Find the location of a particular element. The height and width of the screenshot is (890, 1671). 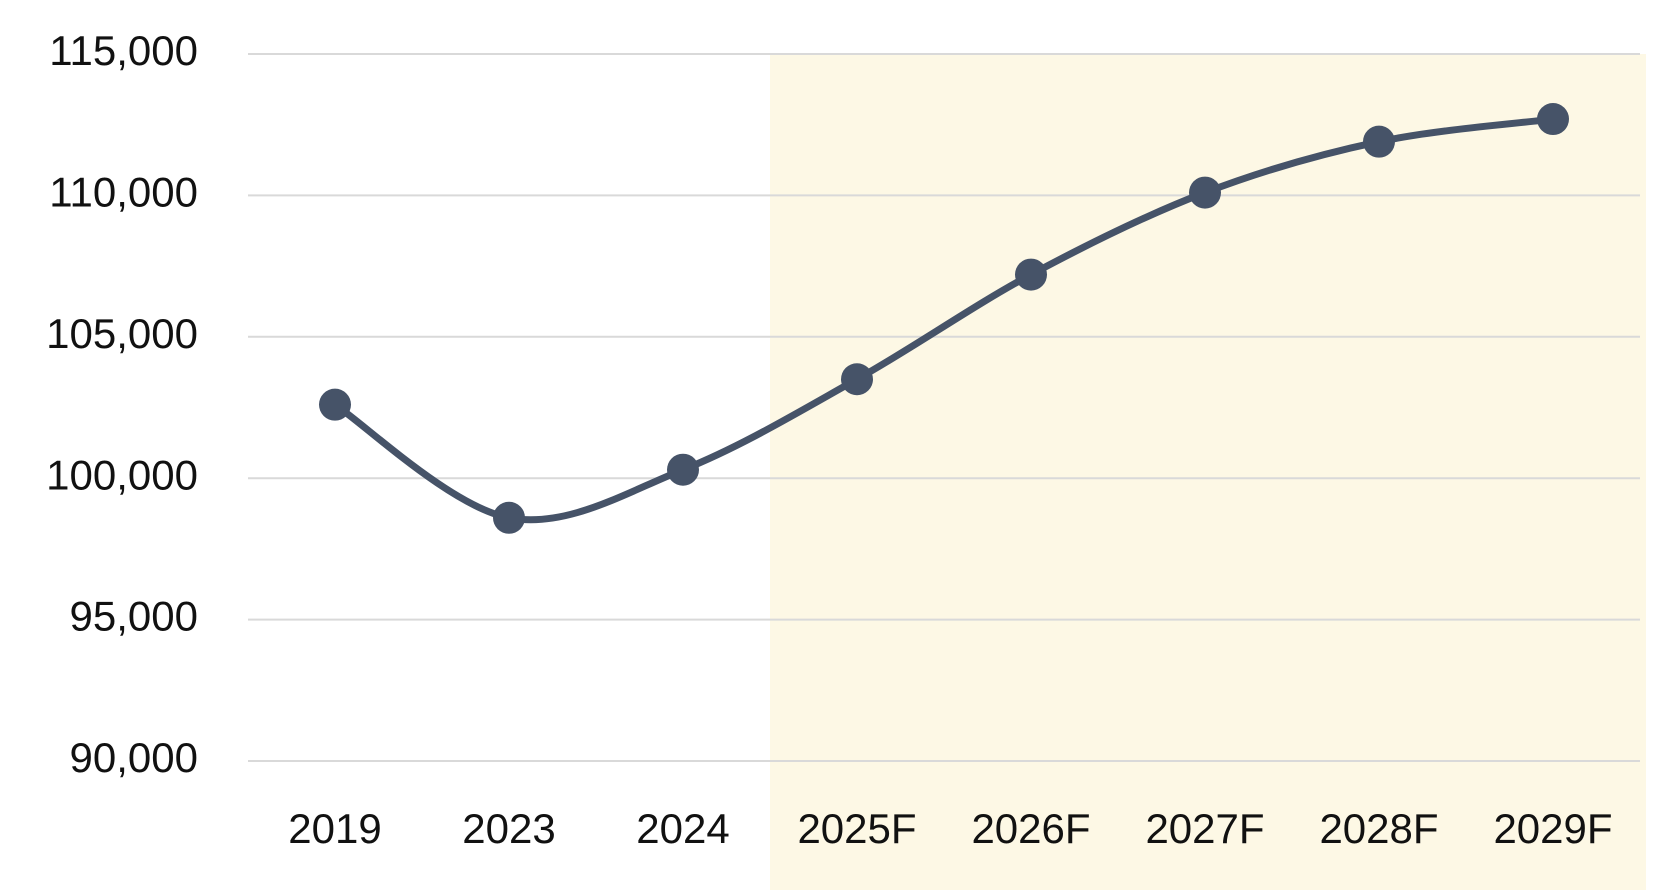

y-tick-label: 110,000 is located at coordinates (123, 191).